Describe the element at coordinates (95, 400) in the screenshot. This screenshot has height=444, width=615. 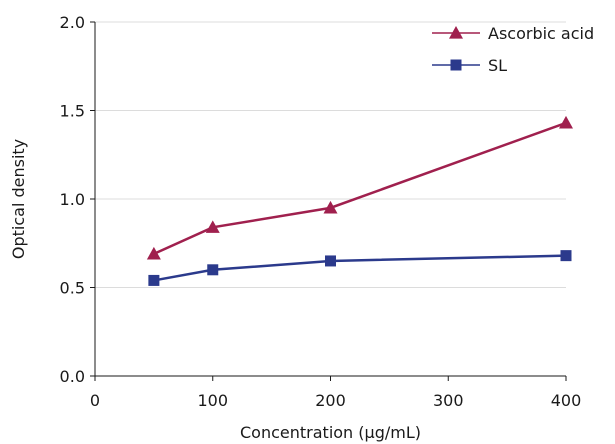
I see `x-tick-label: 0` at that location.